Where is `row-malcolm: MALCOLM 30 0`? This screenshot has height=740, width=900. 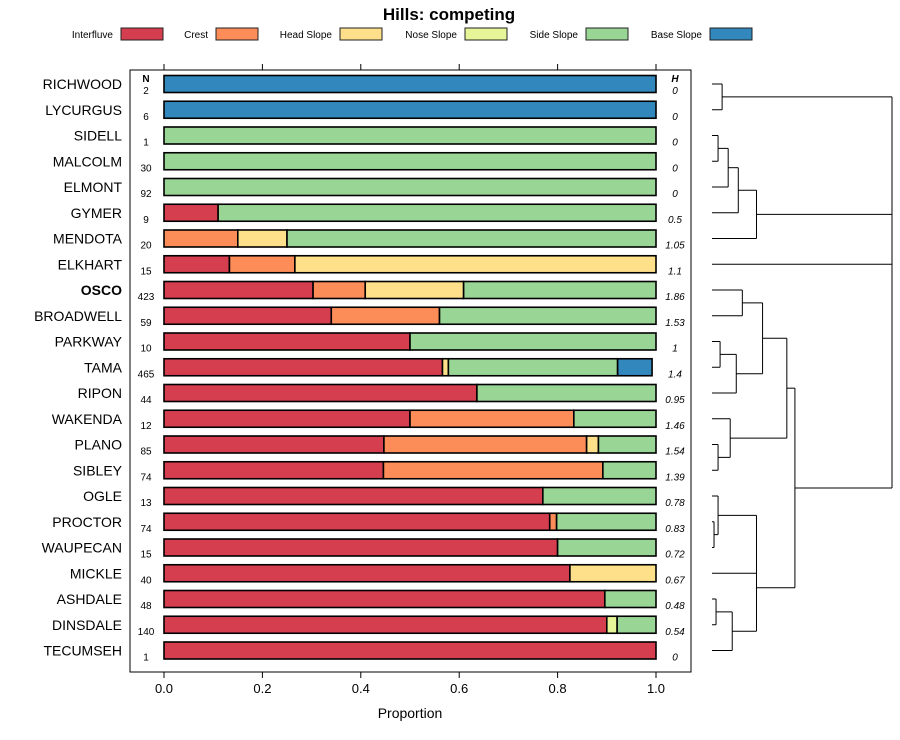
row-malcolm: MALCOLM 30 0 is located at coordinates (365, 162).